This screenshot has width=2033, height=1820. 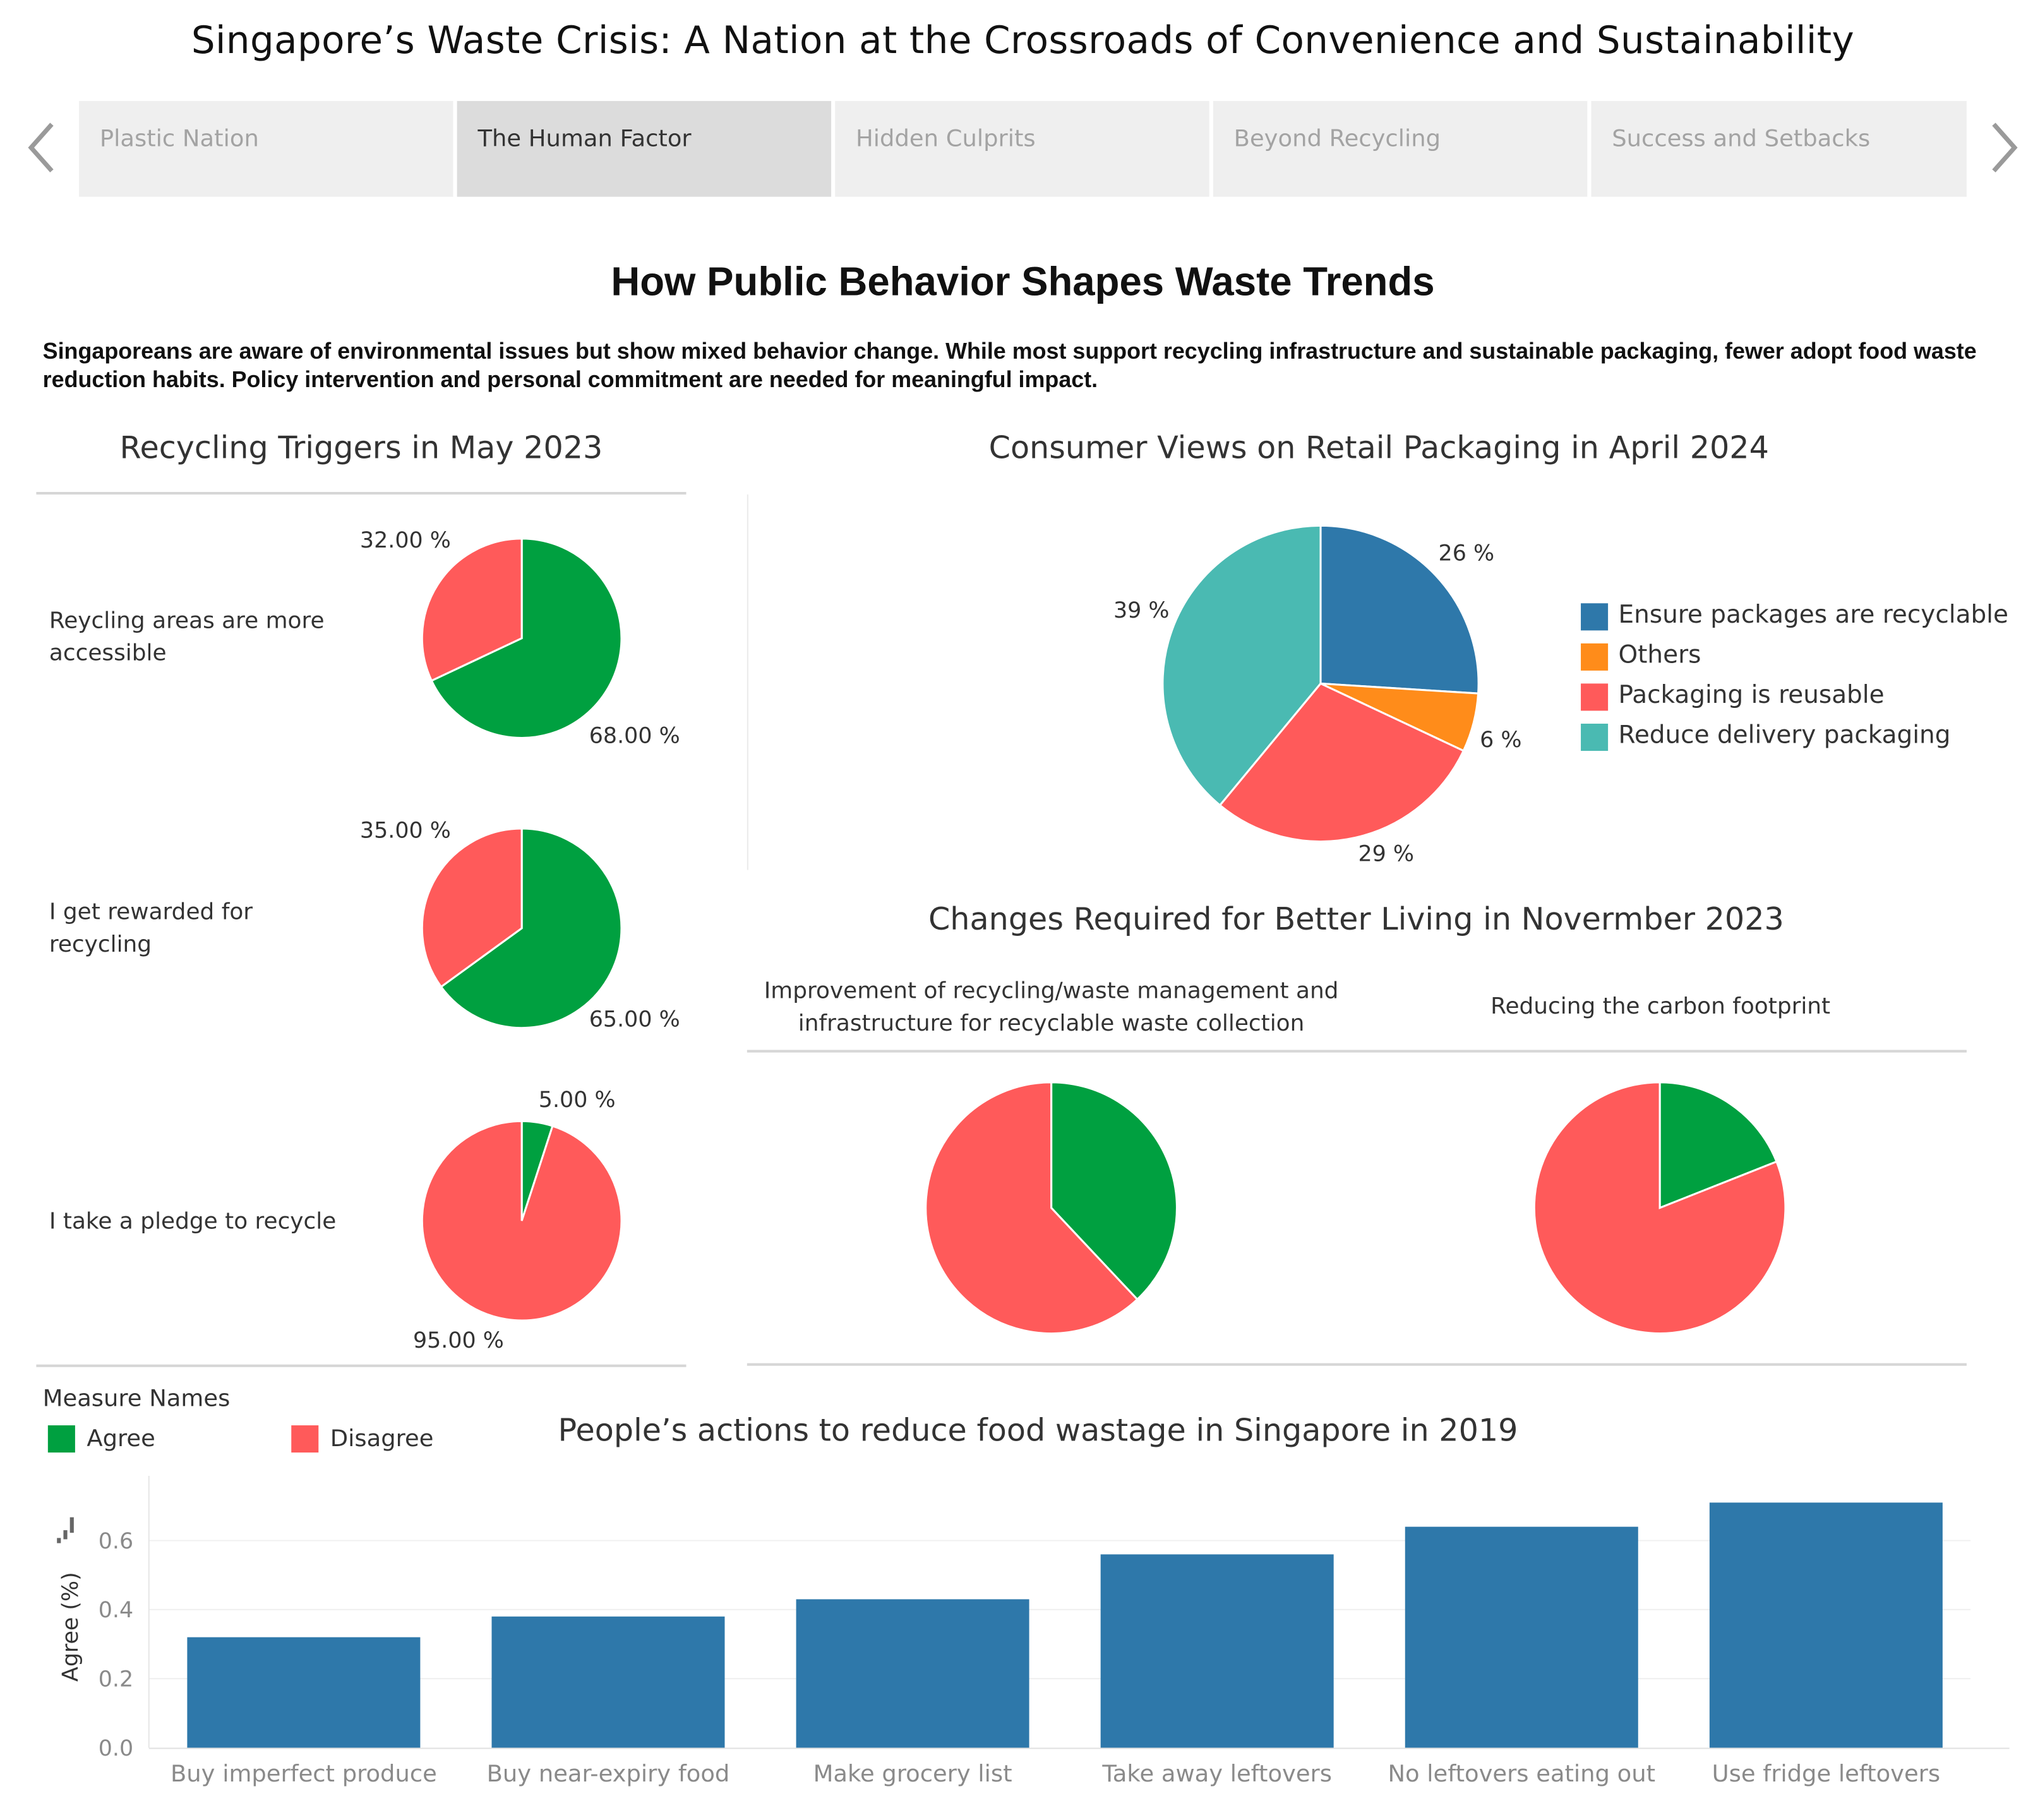 I want to click on x-tick-label: Make grocery list, so click(x=912, y=1773).